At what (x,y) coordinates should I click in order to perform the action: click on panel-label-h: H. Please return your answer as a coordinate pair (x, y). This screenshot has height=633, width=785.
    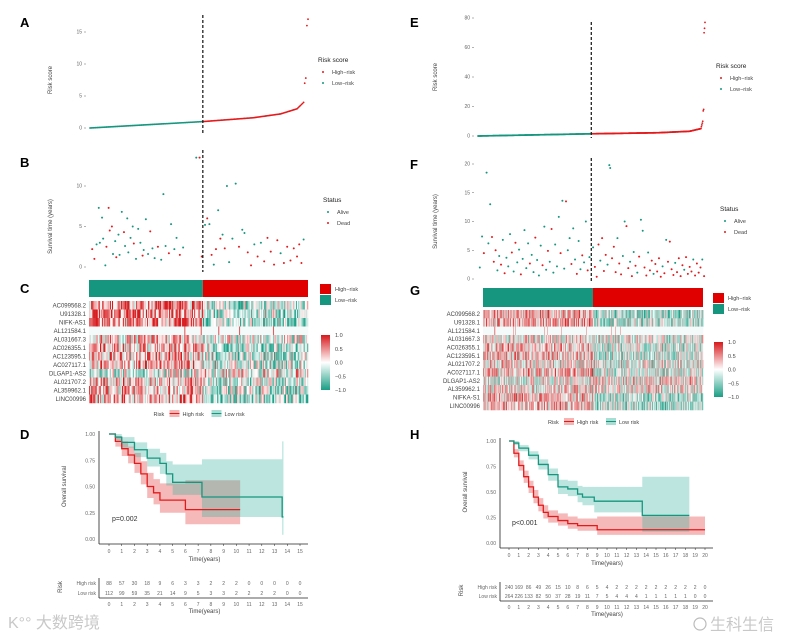
    Looking at the image, I should click on (414, 434).